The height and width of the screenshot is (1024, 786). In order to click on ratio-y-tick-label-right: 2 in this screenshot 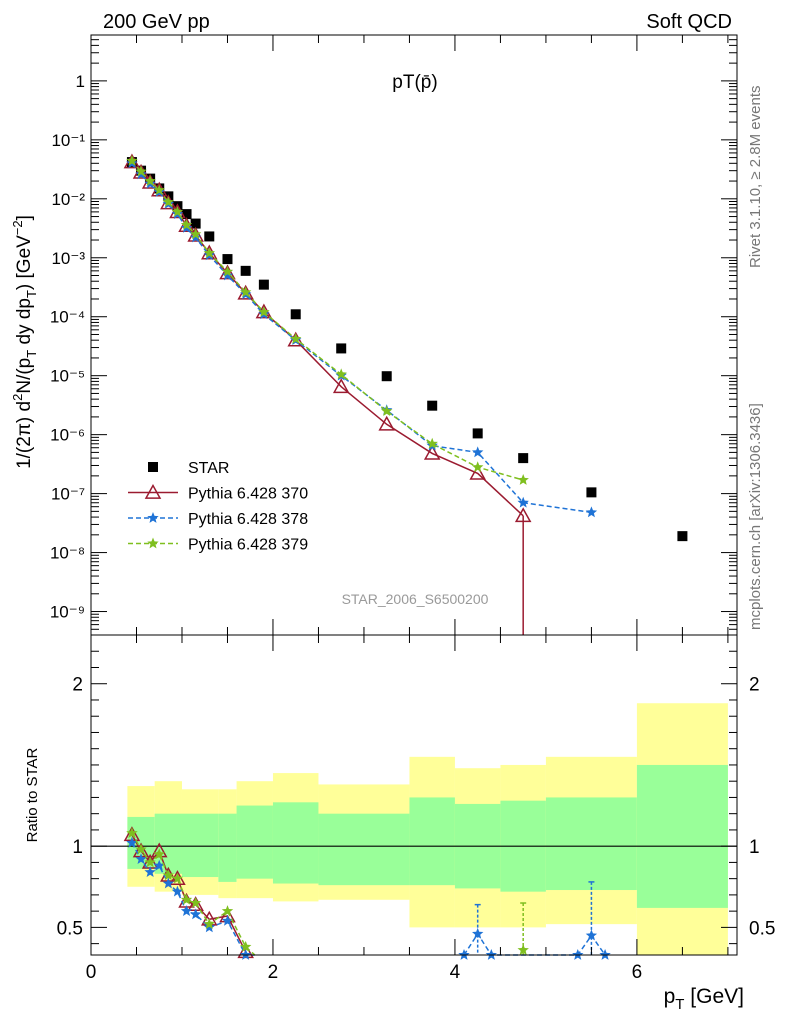, I will do `click(754, 685)`.